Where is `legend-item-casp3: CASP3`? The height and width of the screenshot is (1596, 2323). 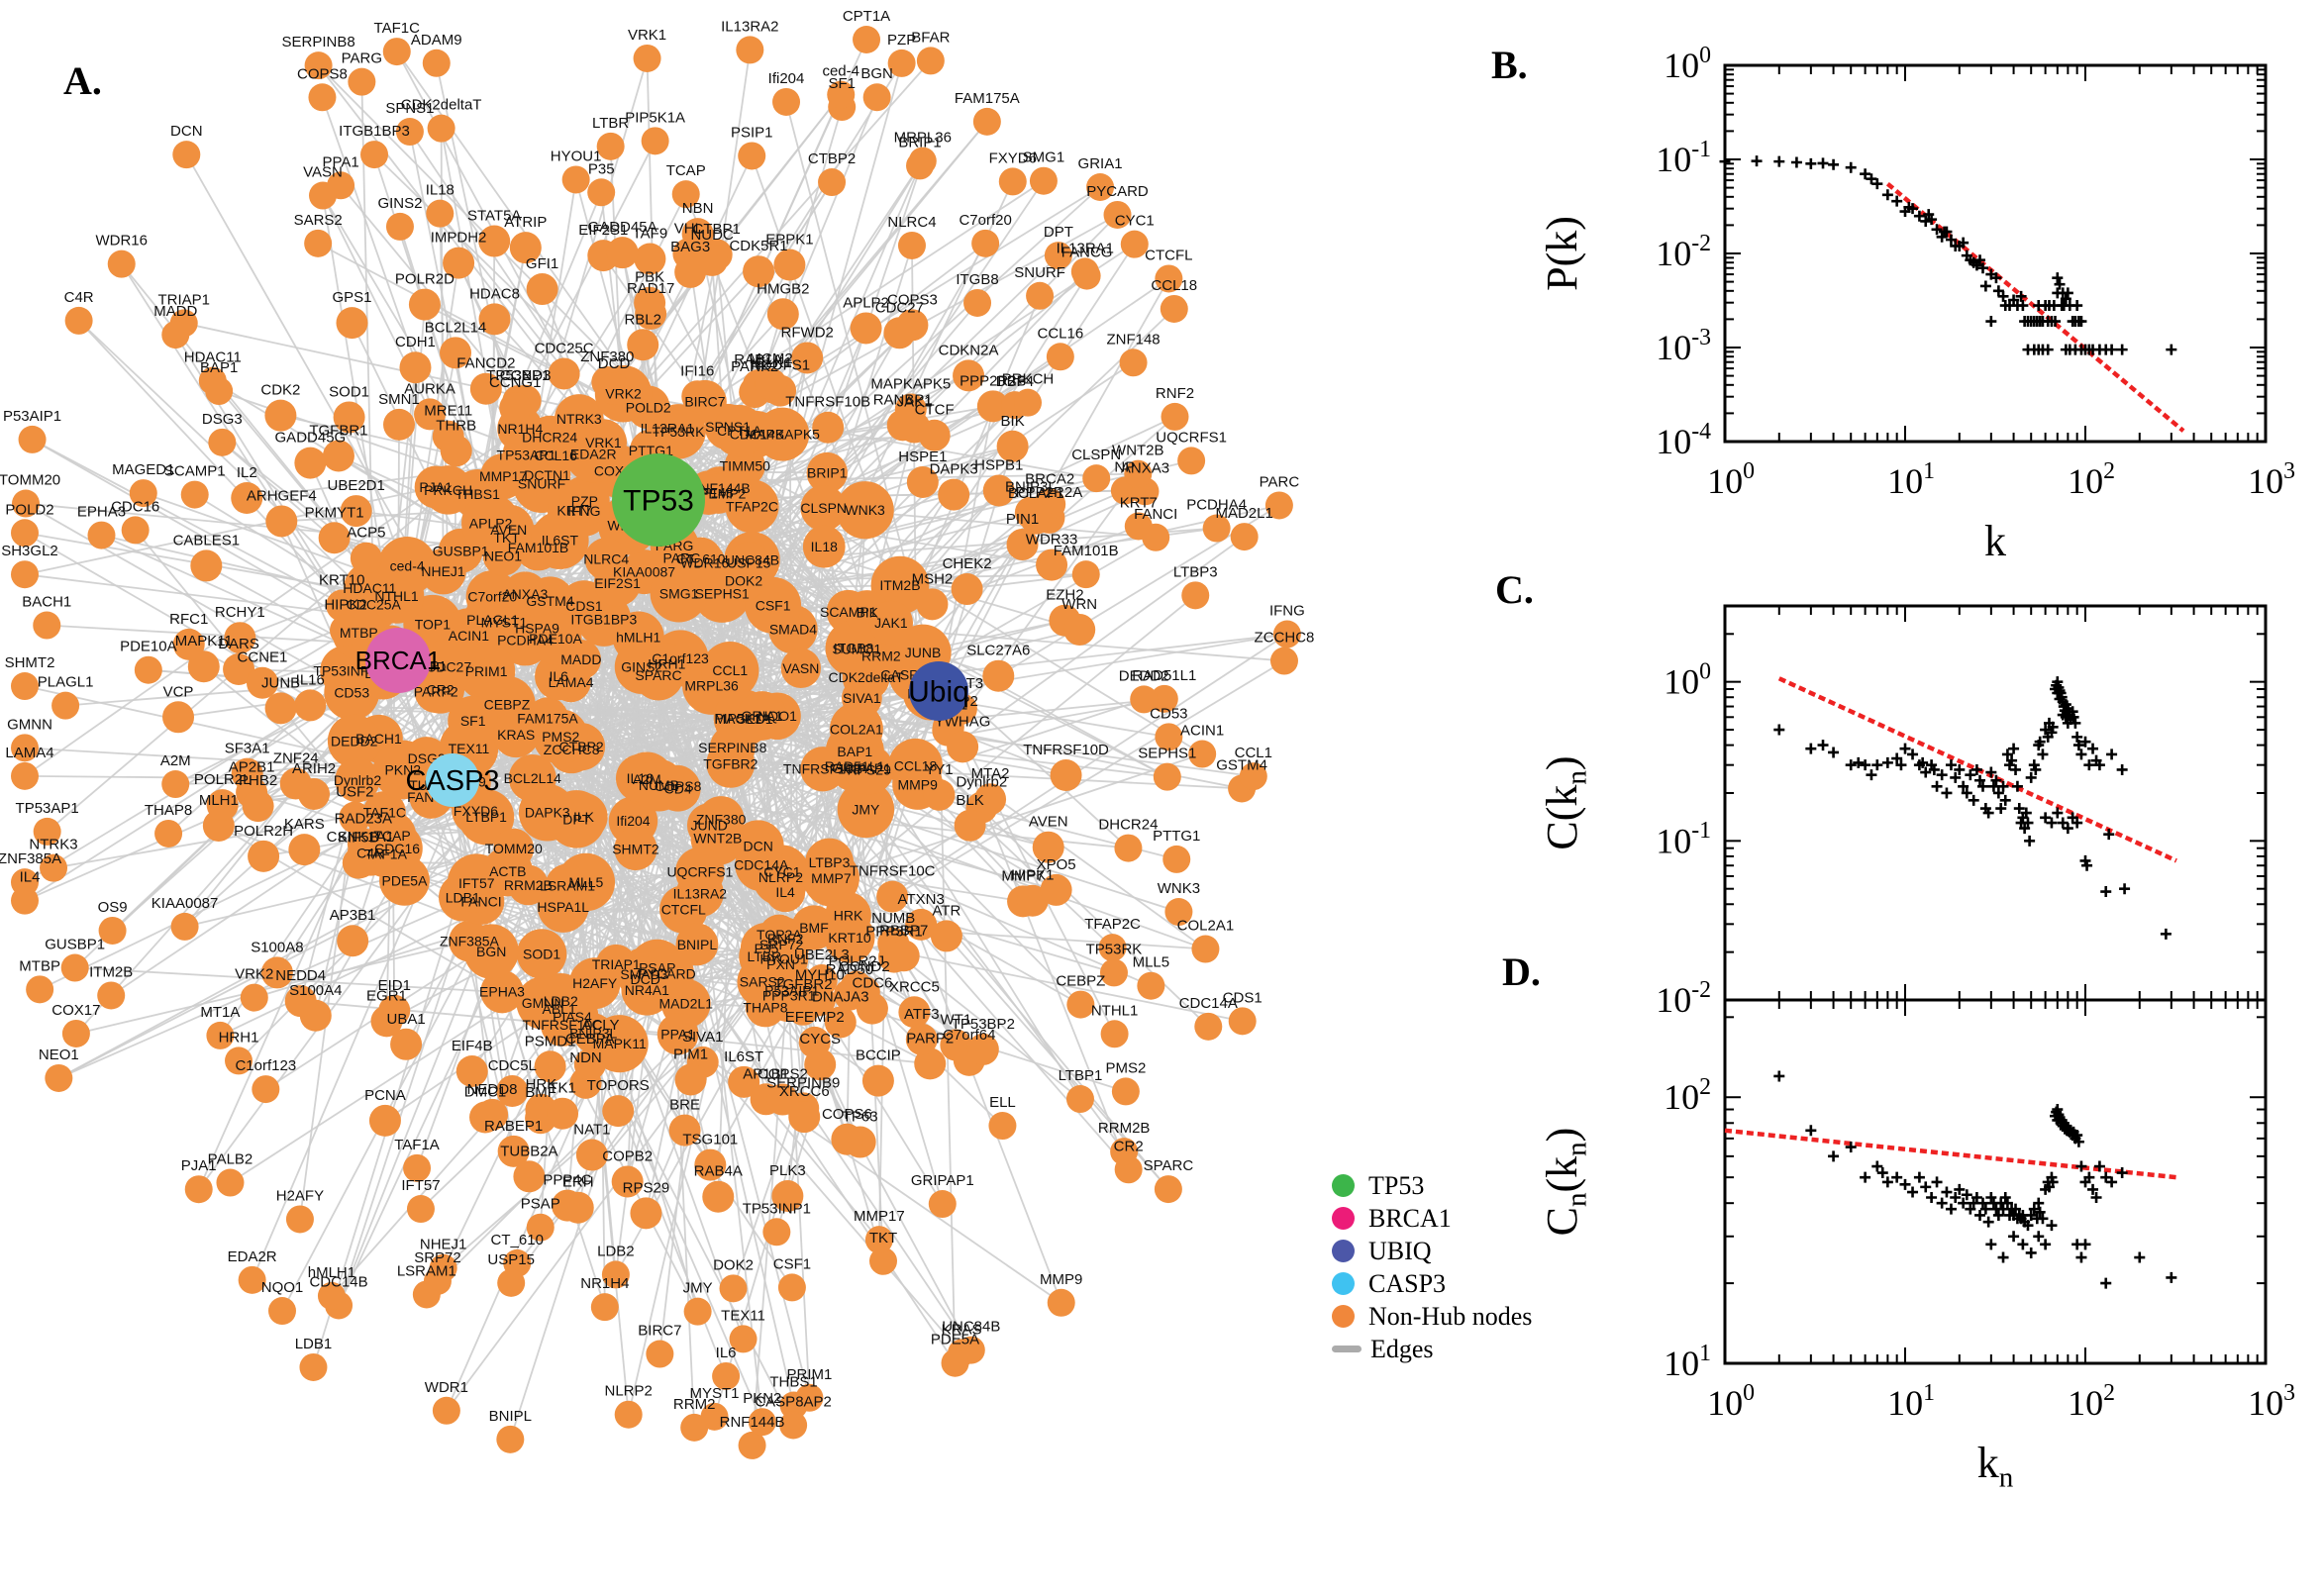
legend-item-casp3: CASP3 is located at coordinates (1432, 1283).